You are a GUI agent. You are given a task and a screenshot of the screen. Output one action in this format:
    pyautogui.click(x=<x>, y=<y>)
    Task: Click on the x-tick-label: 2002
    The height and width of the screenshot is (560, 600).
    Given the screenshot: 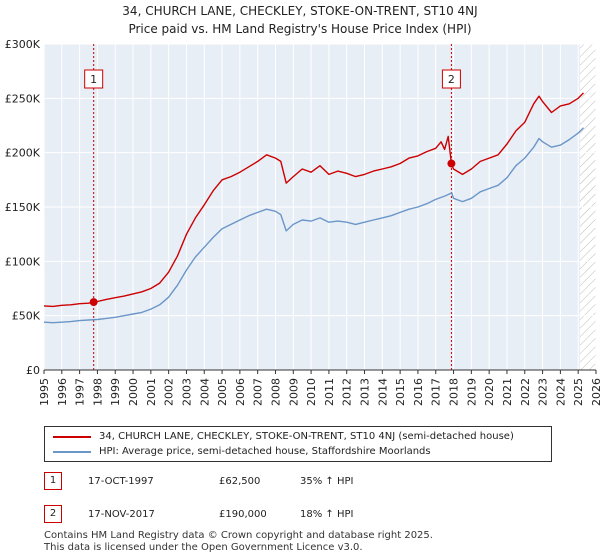 What is the action you would take?
    pyautogui.click(x=169, y=392)
    